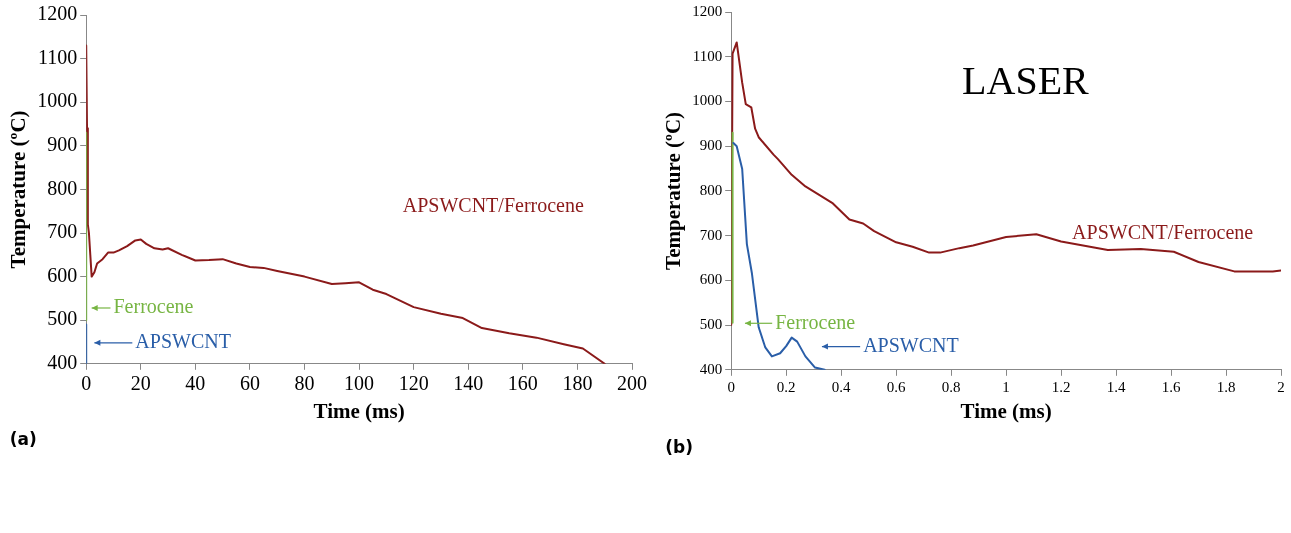 This screenshot has height=533, width=1291. What do you see at coordinates (522, 383) in the screenshot?
I see `x-tick-label: 160` at bounding box center [522, 383].